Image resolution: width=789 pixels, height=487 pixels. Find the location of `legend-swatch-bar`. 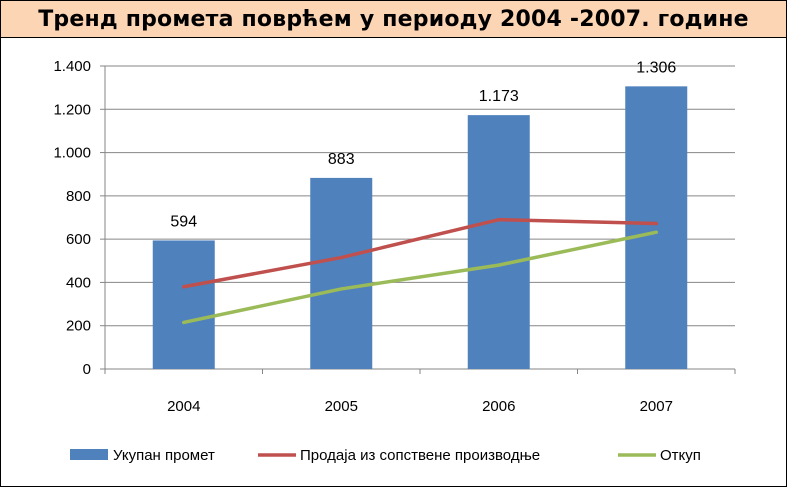

legend-swatch-bar is located at coordinates (89, 454).